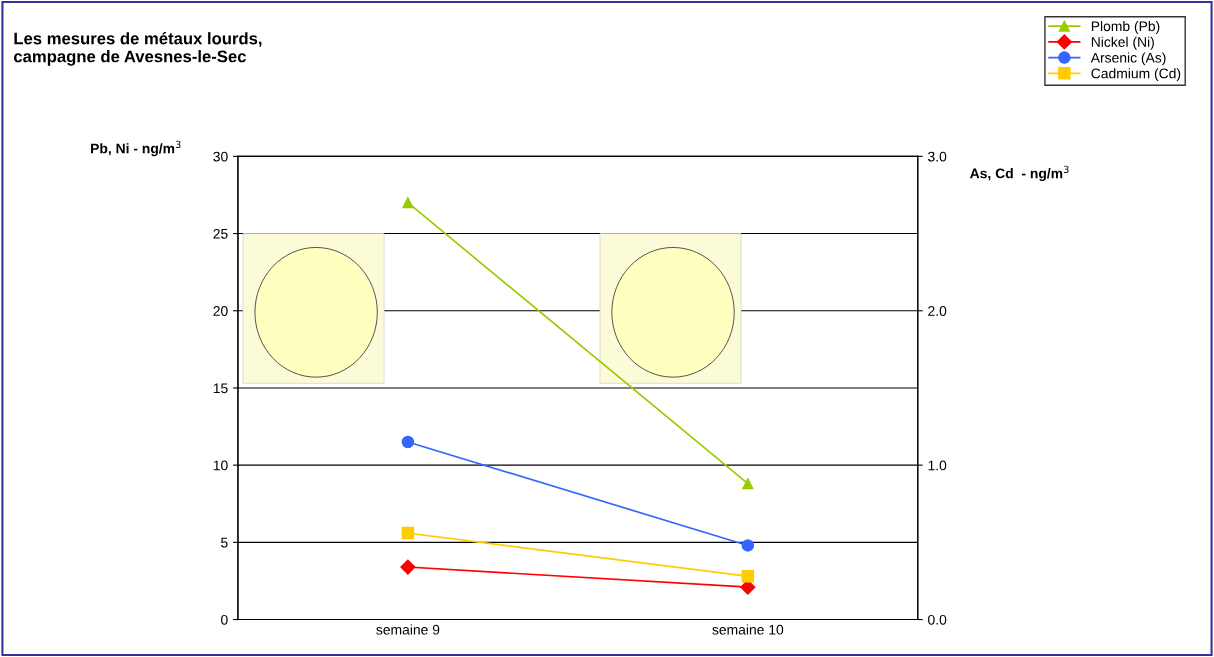 The height and width of the screenshot is (657, 1214). I want to click on y2-tick-label: 0.0, so click(937, 619).